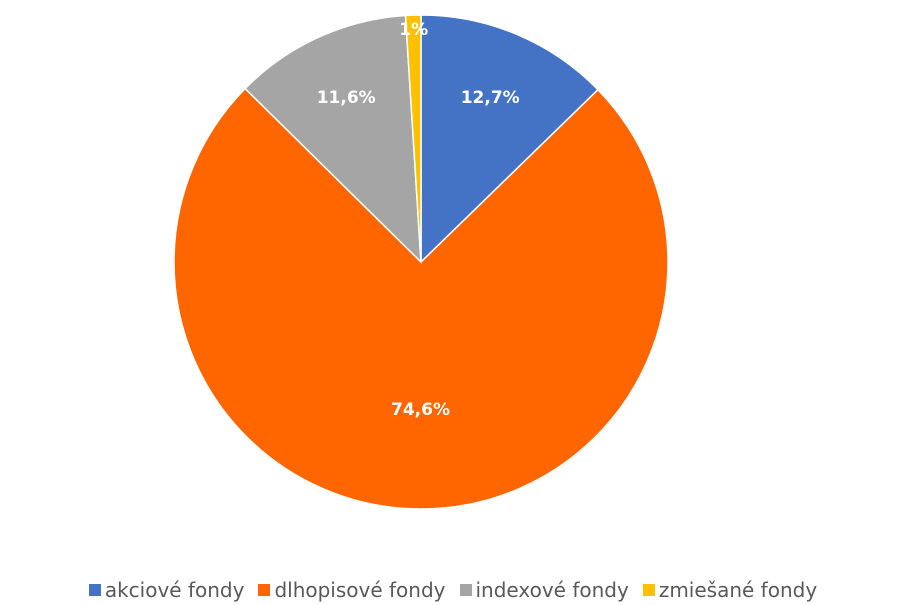  Describe the element at coordinates (552, 590) in the screenshot. I see `legend-label: indexové fondy` at that location.